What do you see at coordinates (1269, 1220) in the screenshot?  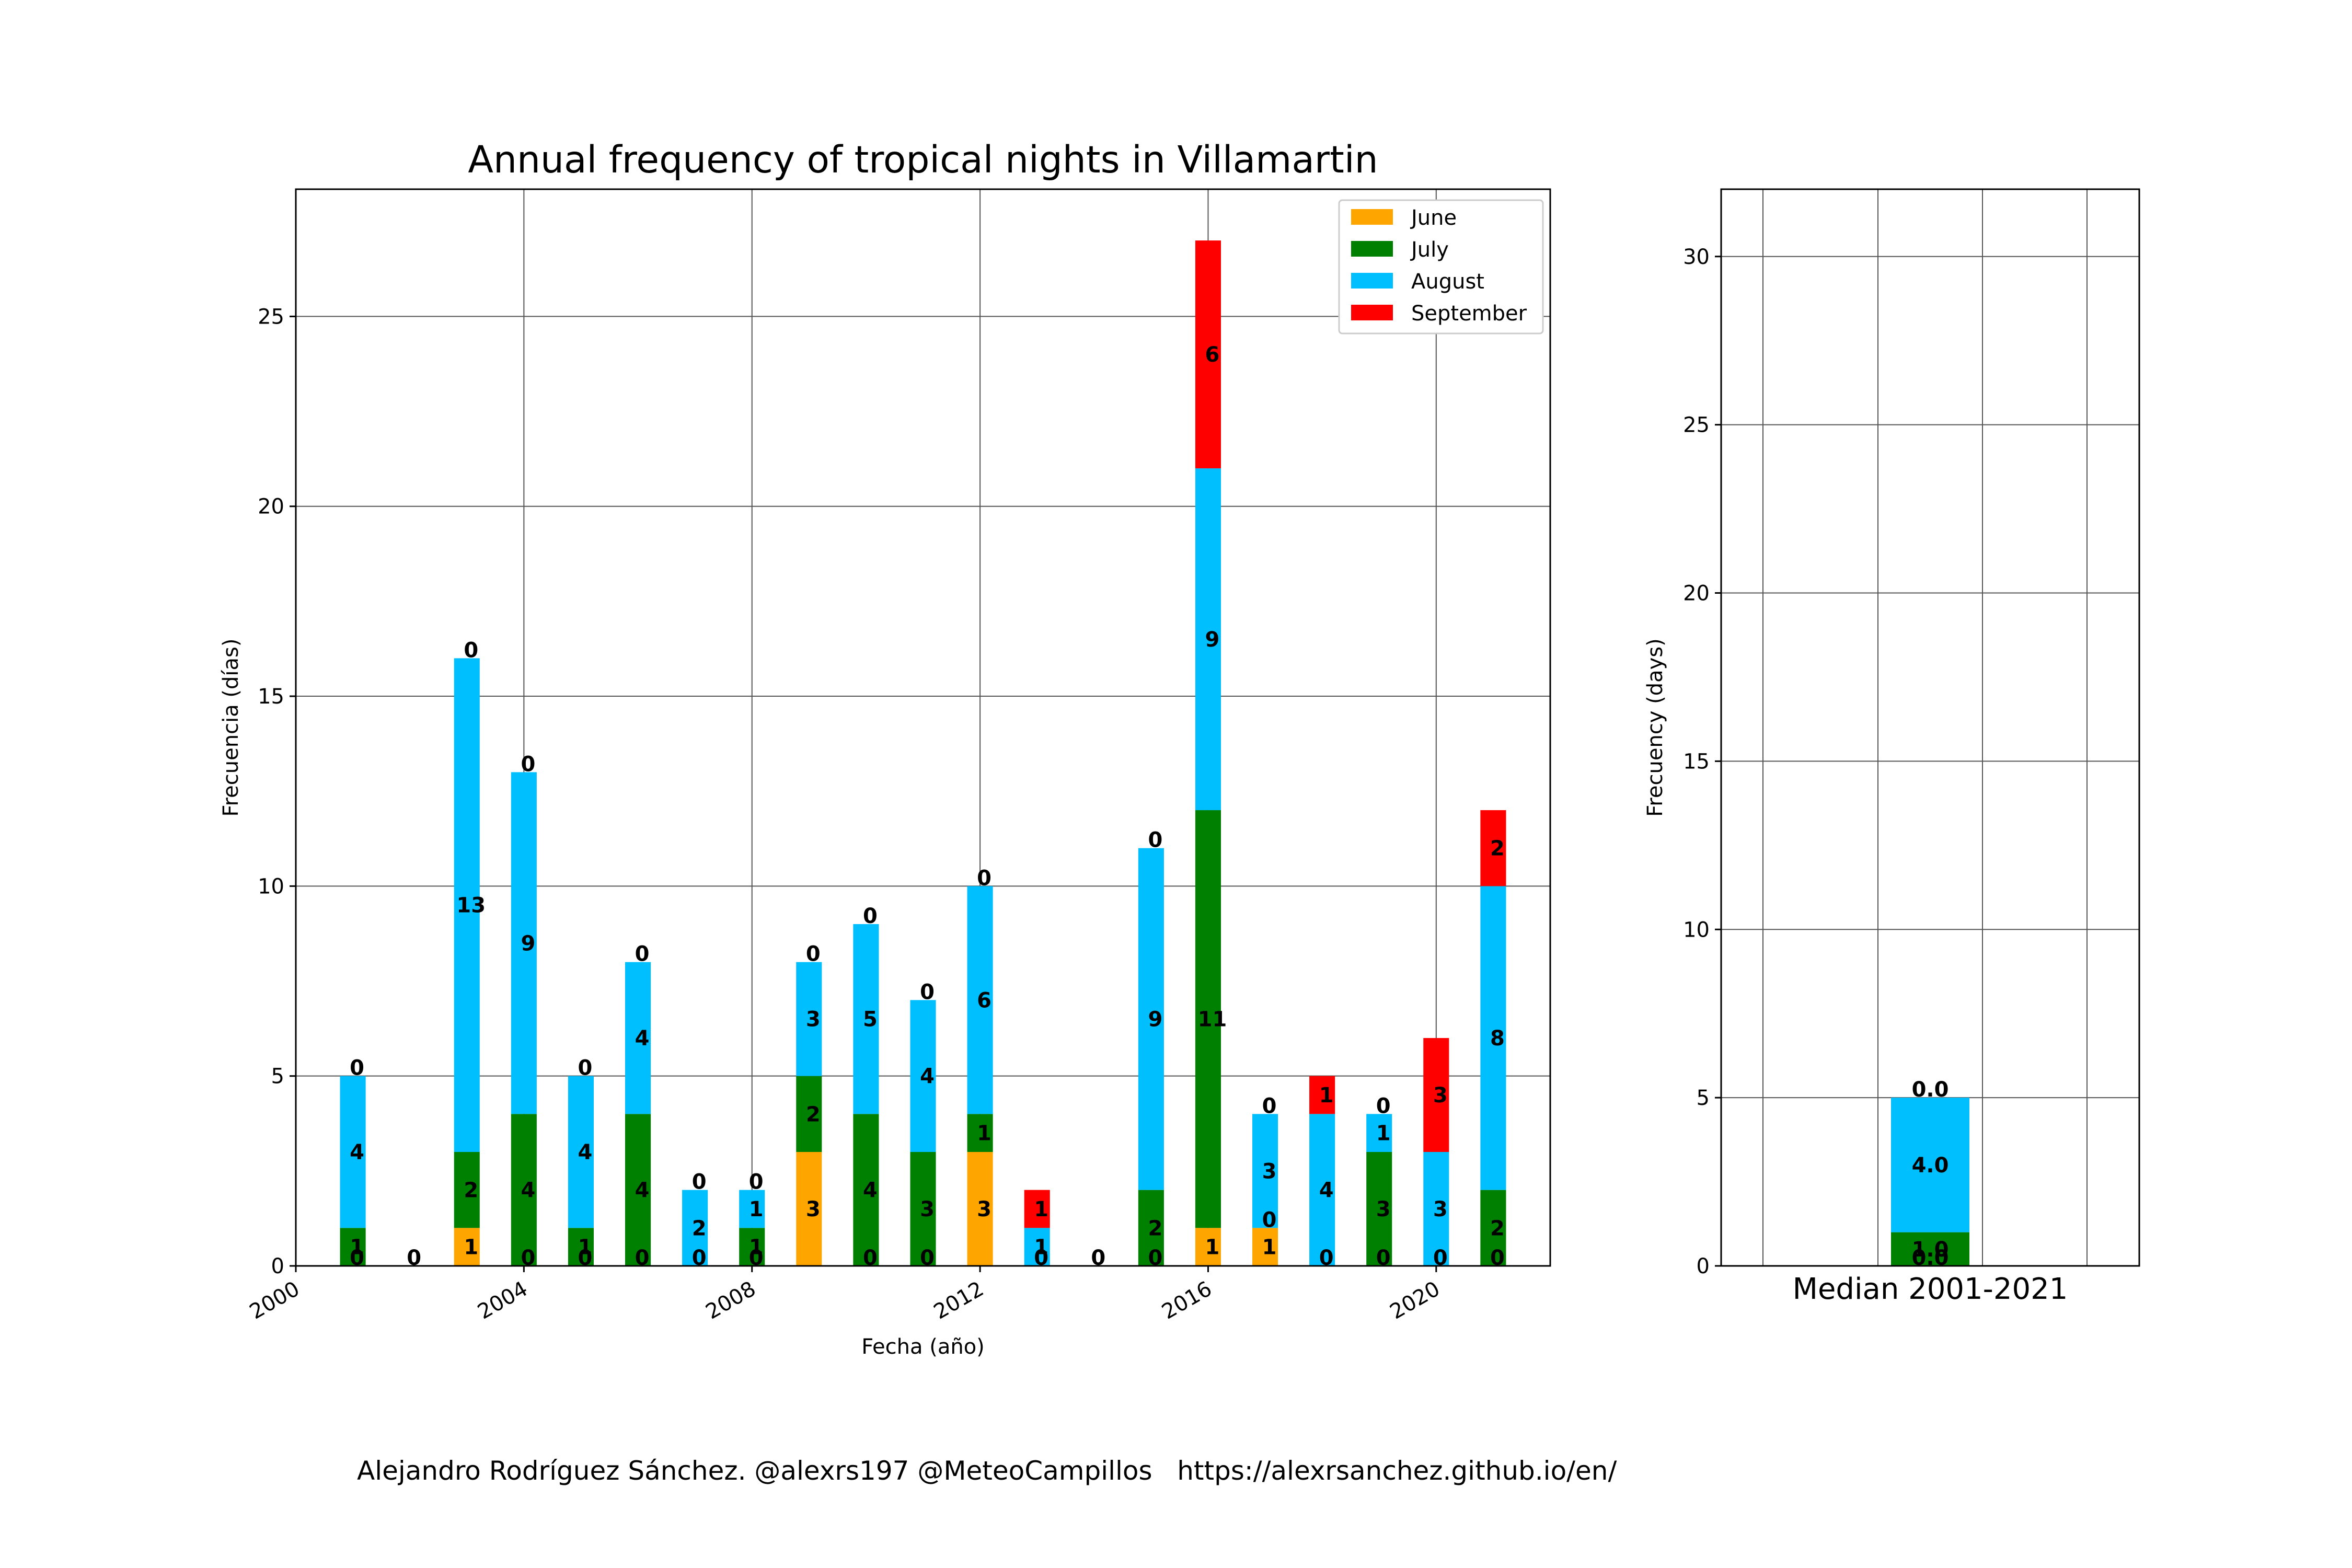 I see `bar-label-july: 0` at bounding box center [1269, 1220].